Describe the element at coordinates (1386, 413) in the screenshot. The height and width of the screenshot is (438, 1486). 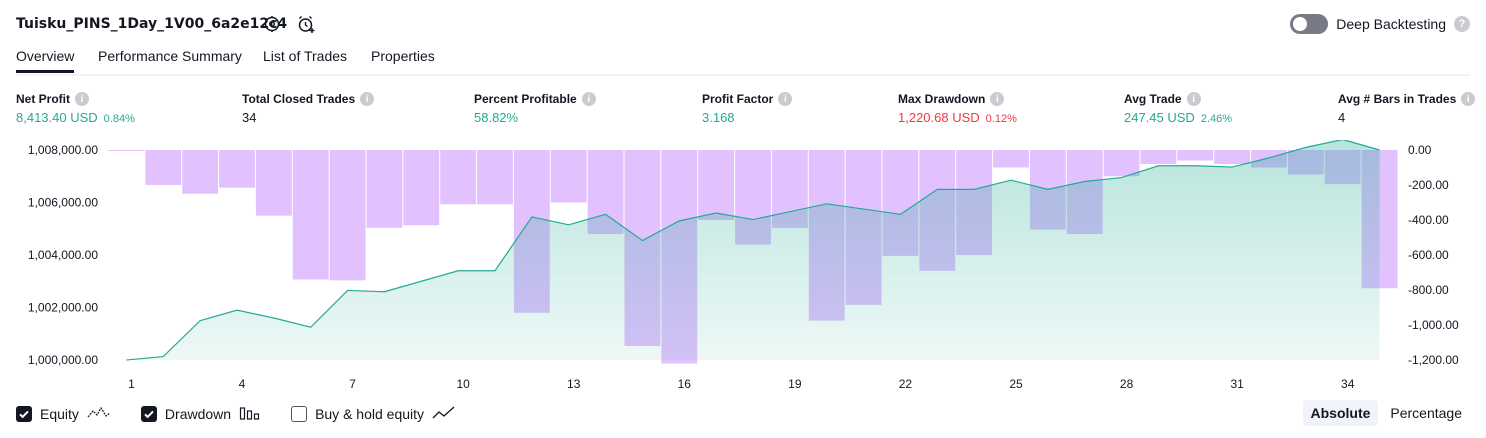
I see `scale-mode-switch: Absolute Percentage` at that location.